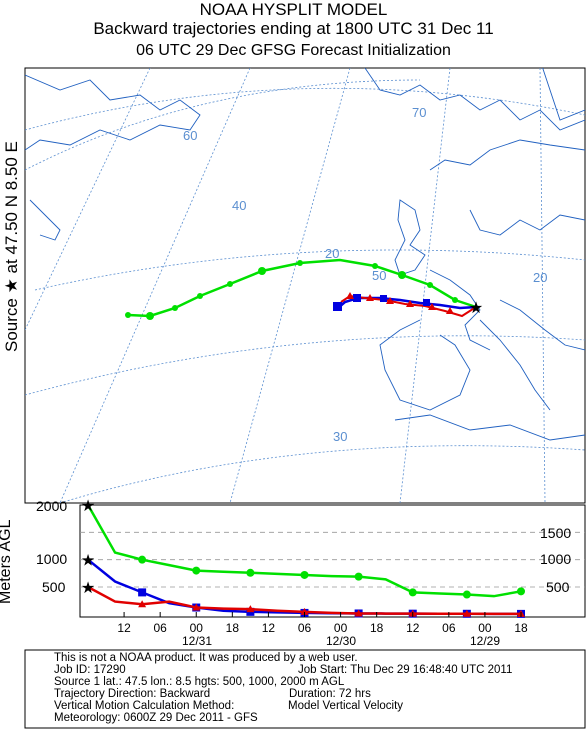  I want to click on trajectory-1000m-markers, so click(381, 302).